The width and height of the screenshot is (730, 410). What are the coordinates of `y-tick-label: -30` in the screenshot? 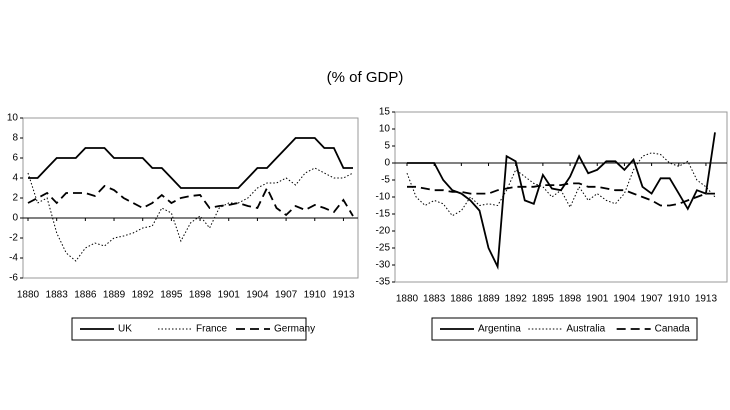 It's located at (383, 265).